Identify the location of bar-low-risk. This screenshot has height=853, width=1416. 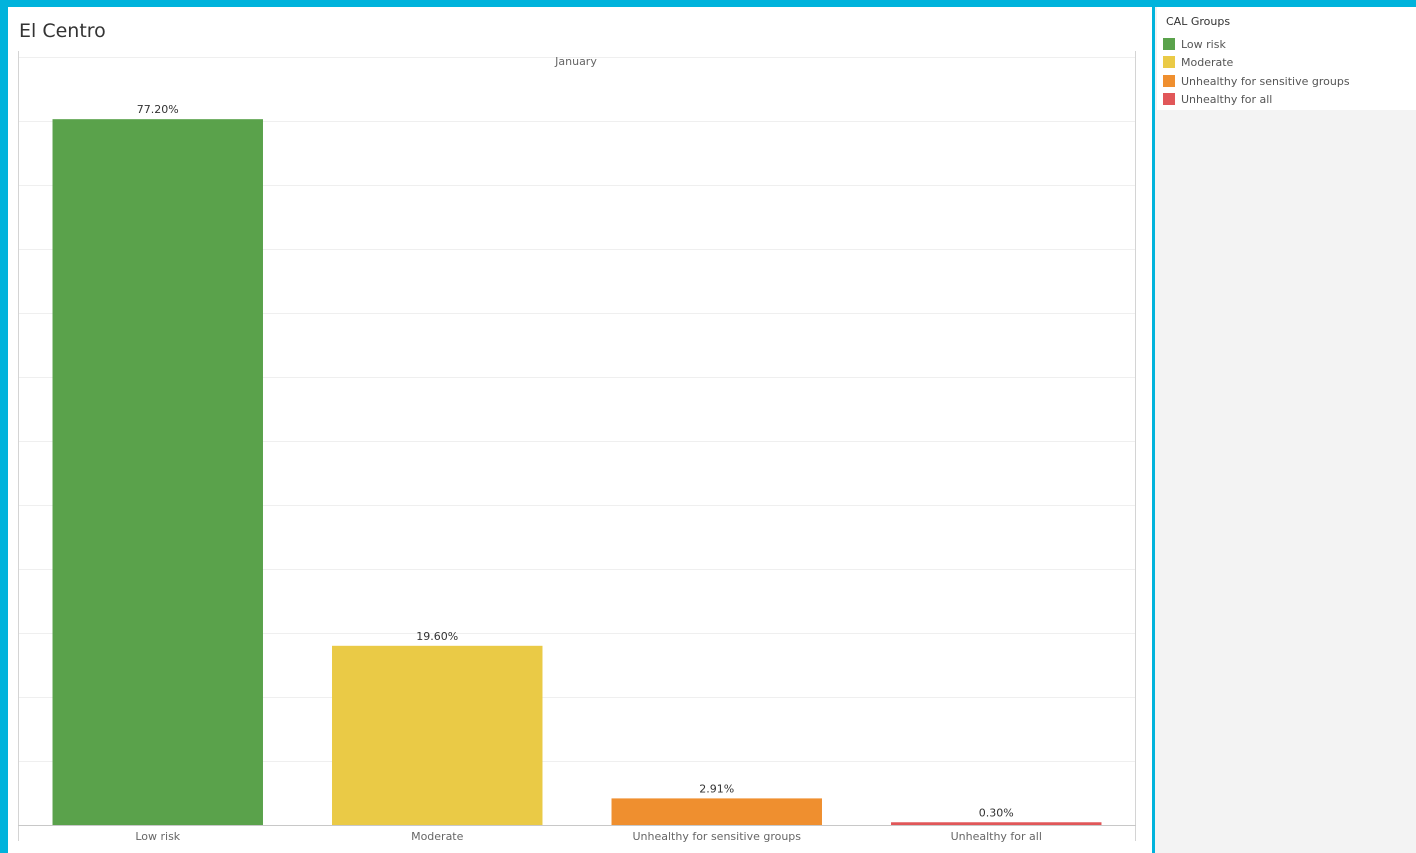
(157, 472).